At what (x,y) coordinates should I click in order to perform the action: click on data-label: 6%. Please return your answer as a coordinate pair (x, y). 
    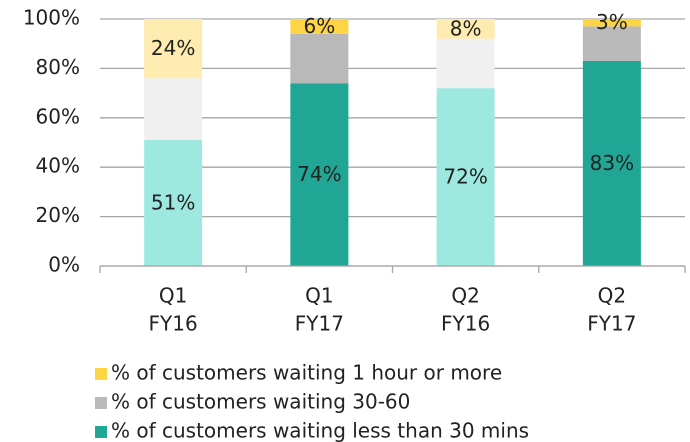
    Looking at the image, I should click on (320, 26).